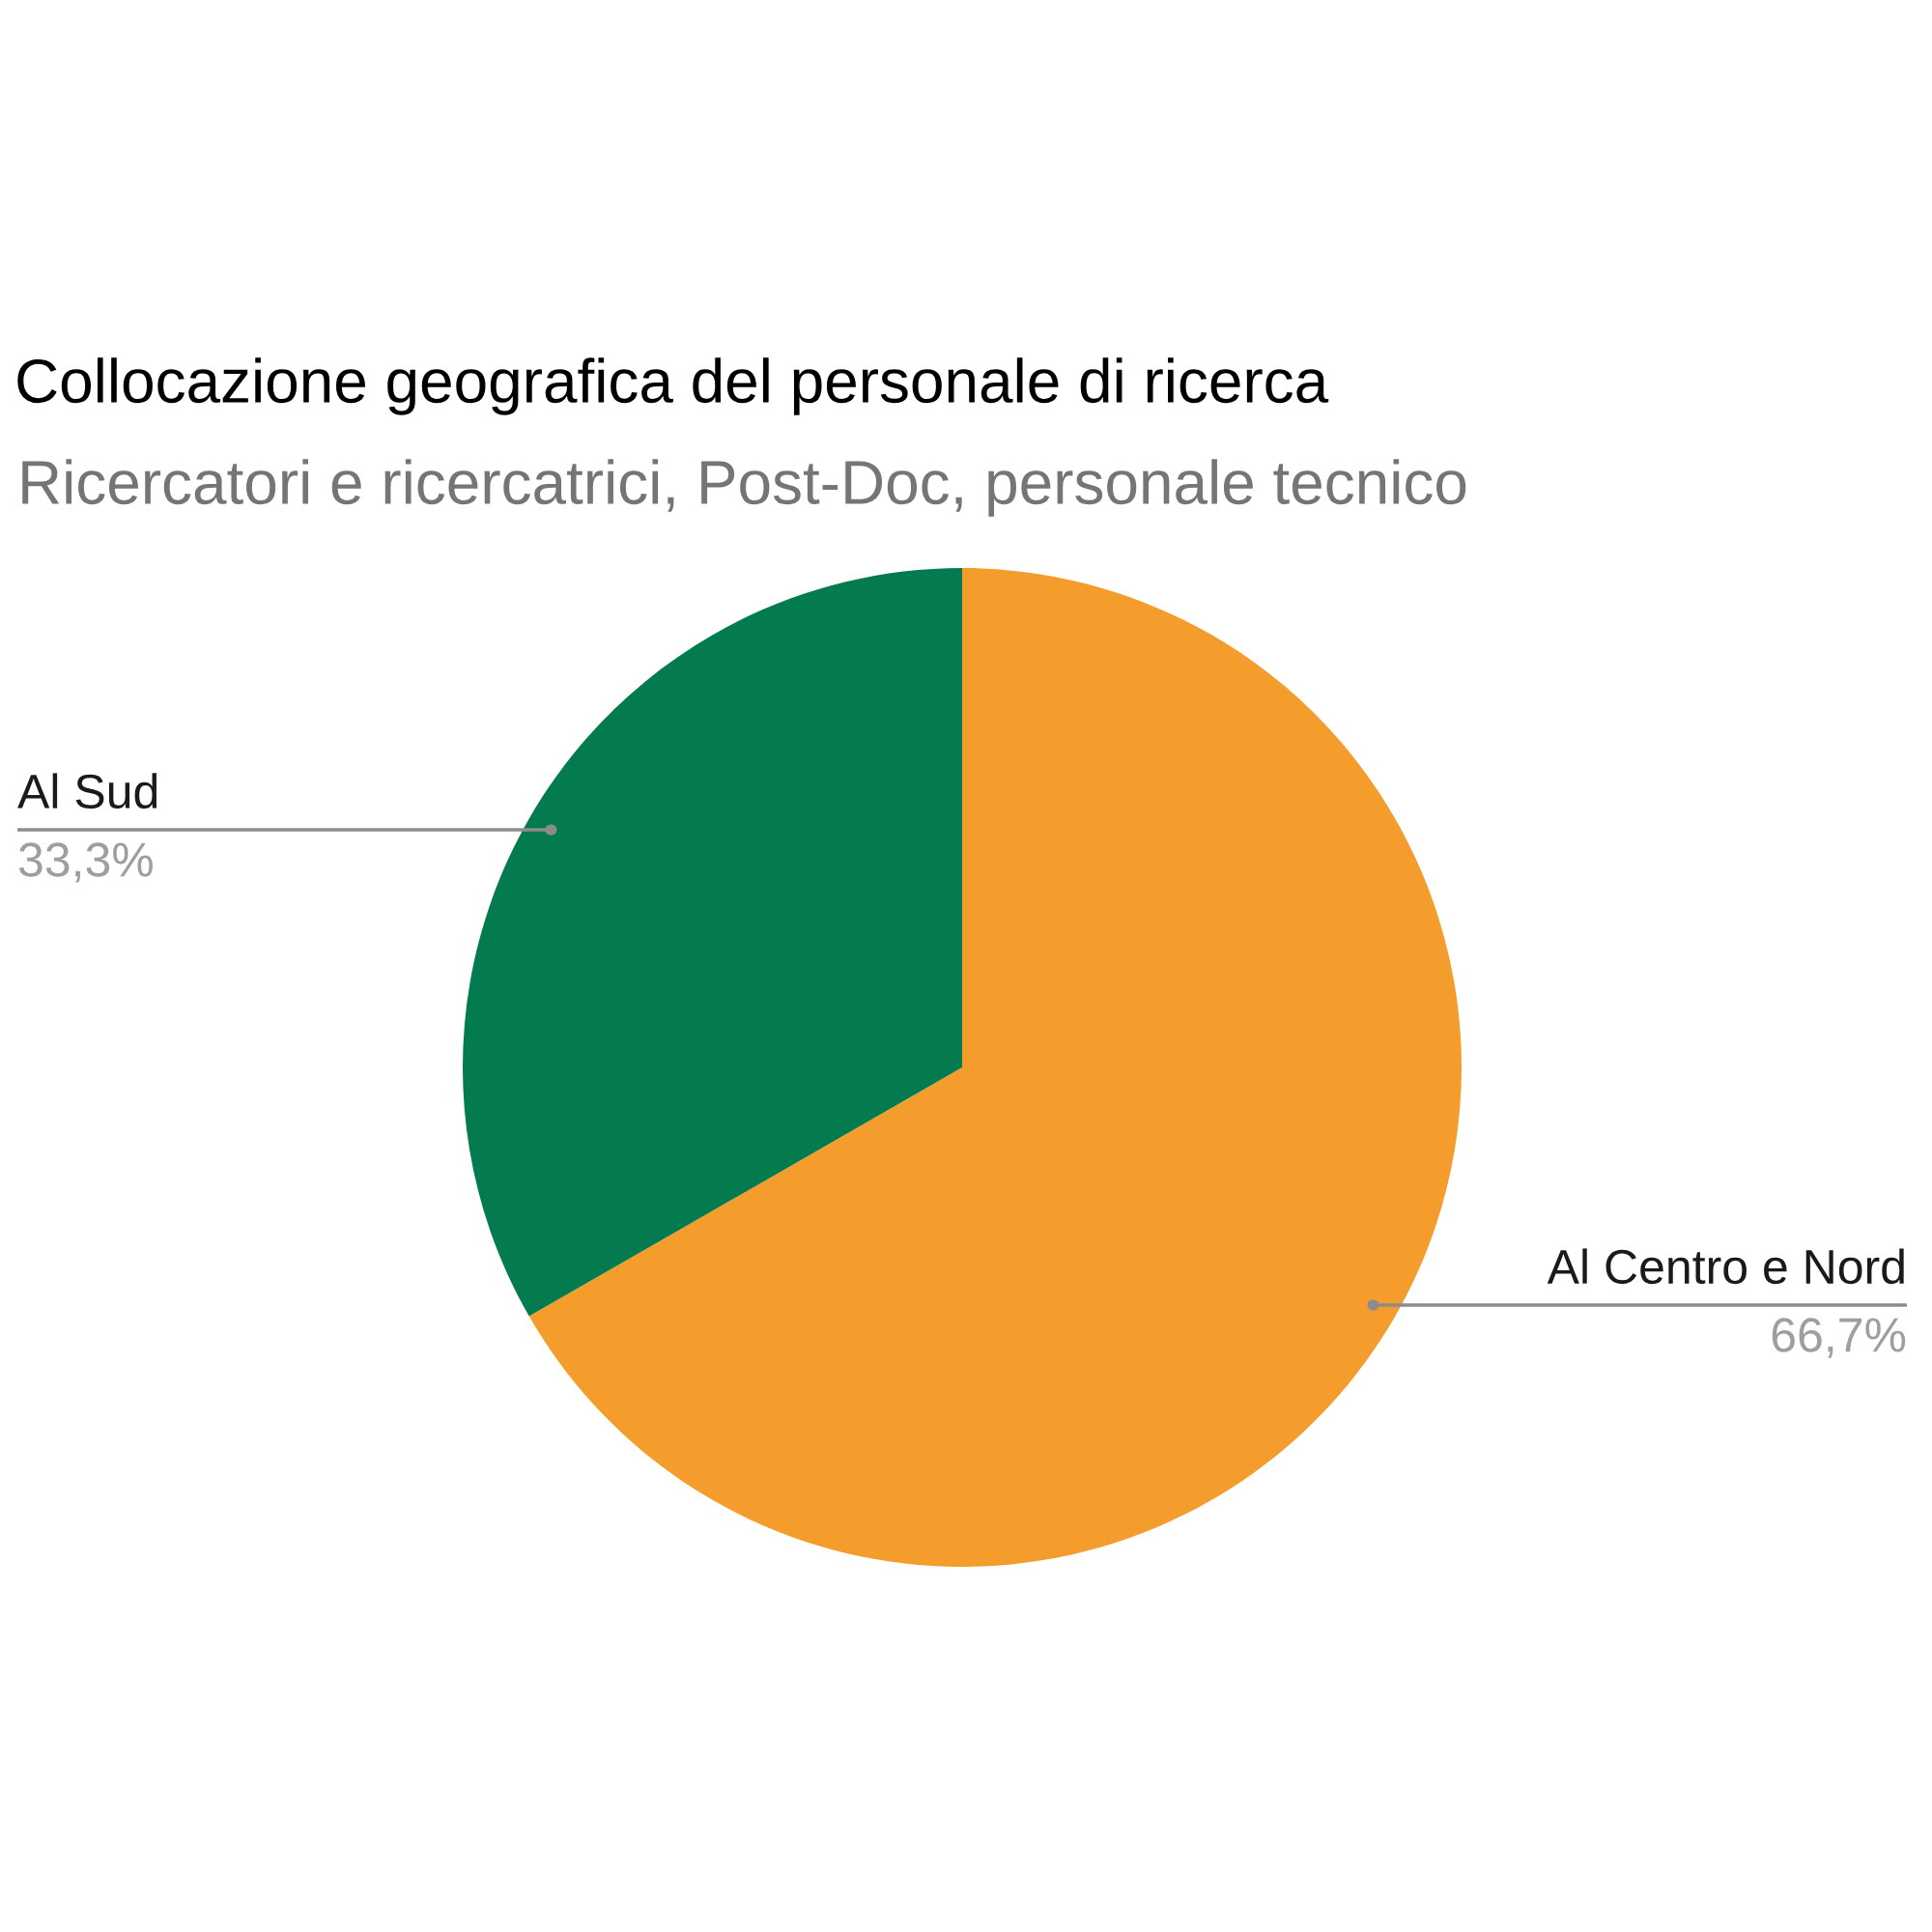 Image resolution: width=1932 pixels, height=1932 pixels. I want to click on chart-subtitle: Ricercatori e ricercatrici, Post-Doc, personale tecnico, so click(744, 488).